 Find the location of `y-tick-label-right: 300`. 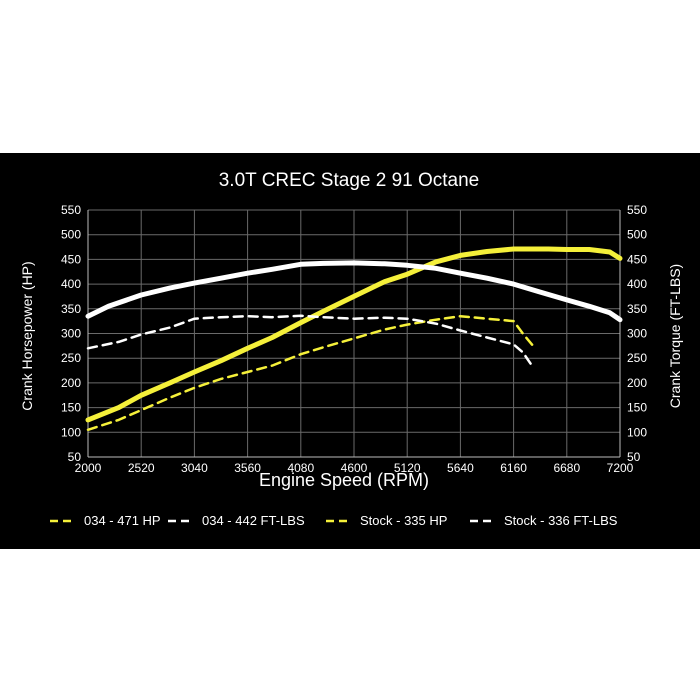

y-tick-label-right: 300 is located at coordinates (637, 334).